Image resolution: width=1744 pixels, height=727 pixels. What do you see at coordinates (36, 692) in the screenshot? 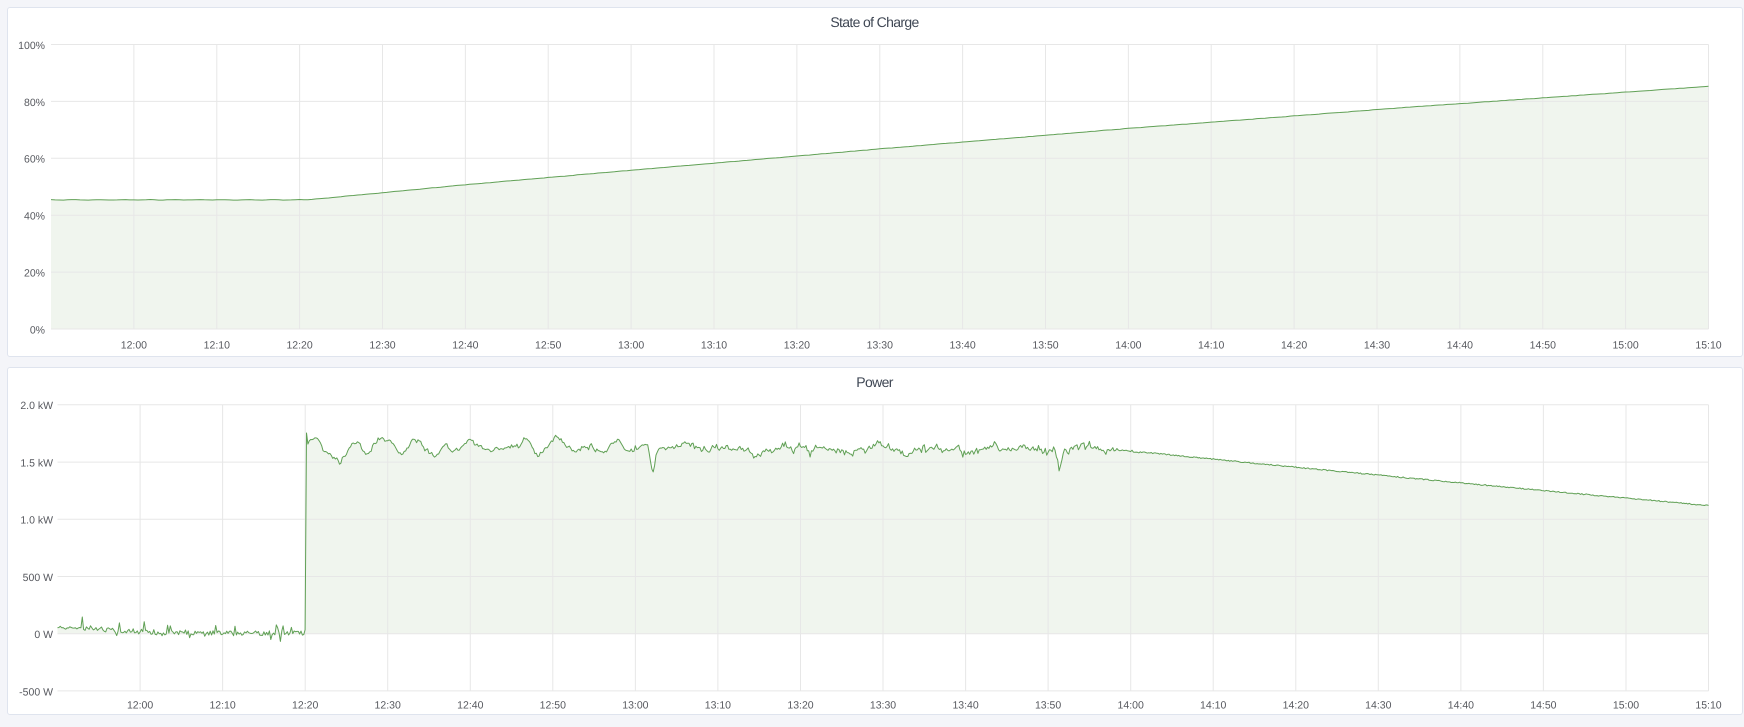
I see `svg-text: -500 W` at bounding box center [36, 692].